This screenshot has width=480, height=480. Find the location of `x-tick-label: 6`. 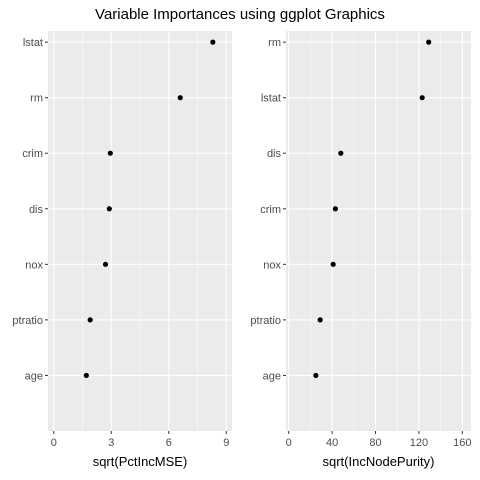

x-tick-label: 6 is located at coordinates (169, 443).